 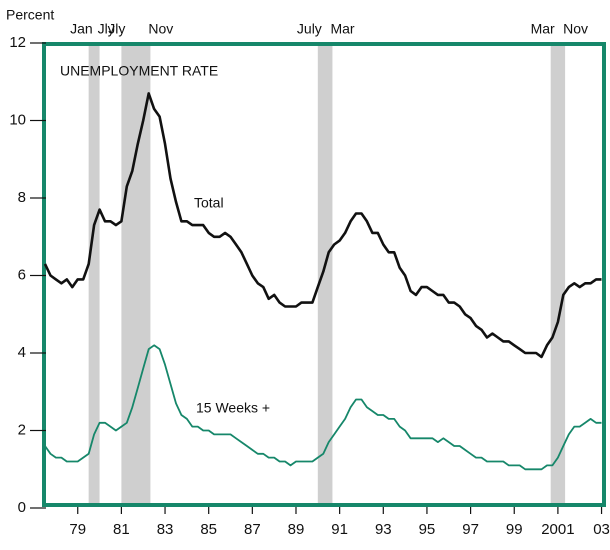 I want to click on recession-end-label: Jly, so click(x=106, y=29).